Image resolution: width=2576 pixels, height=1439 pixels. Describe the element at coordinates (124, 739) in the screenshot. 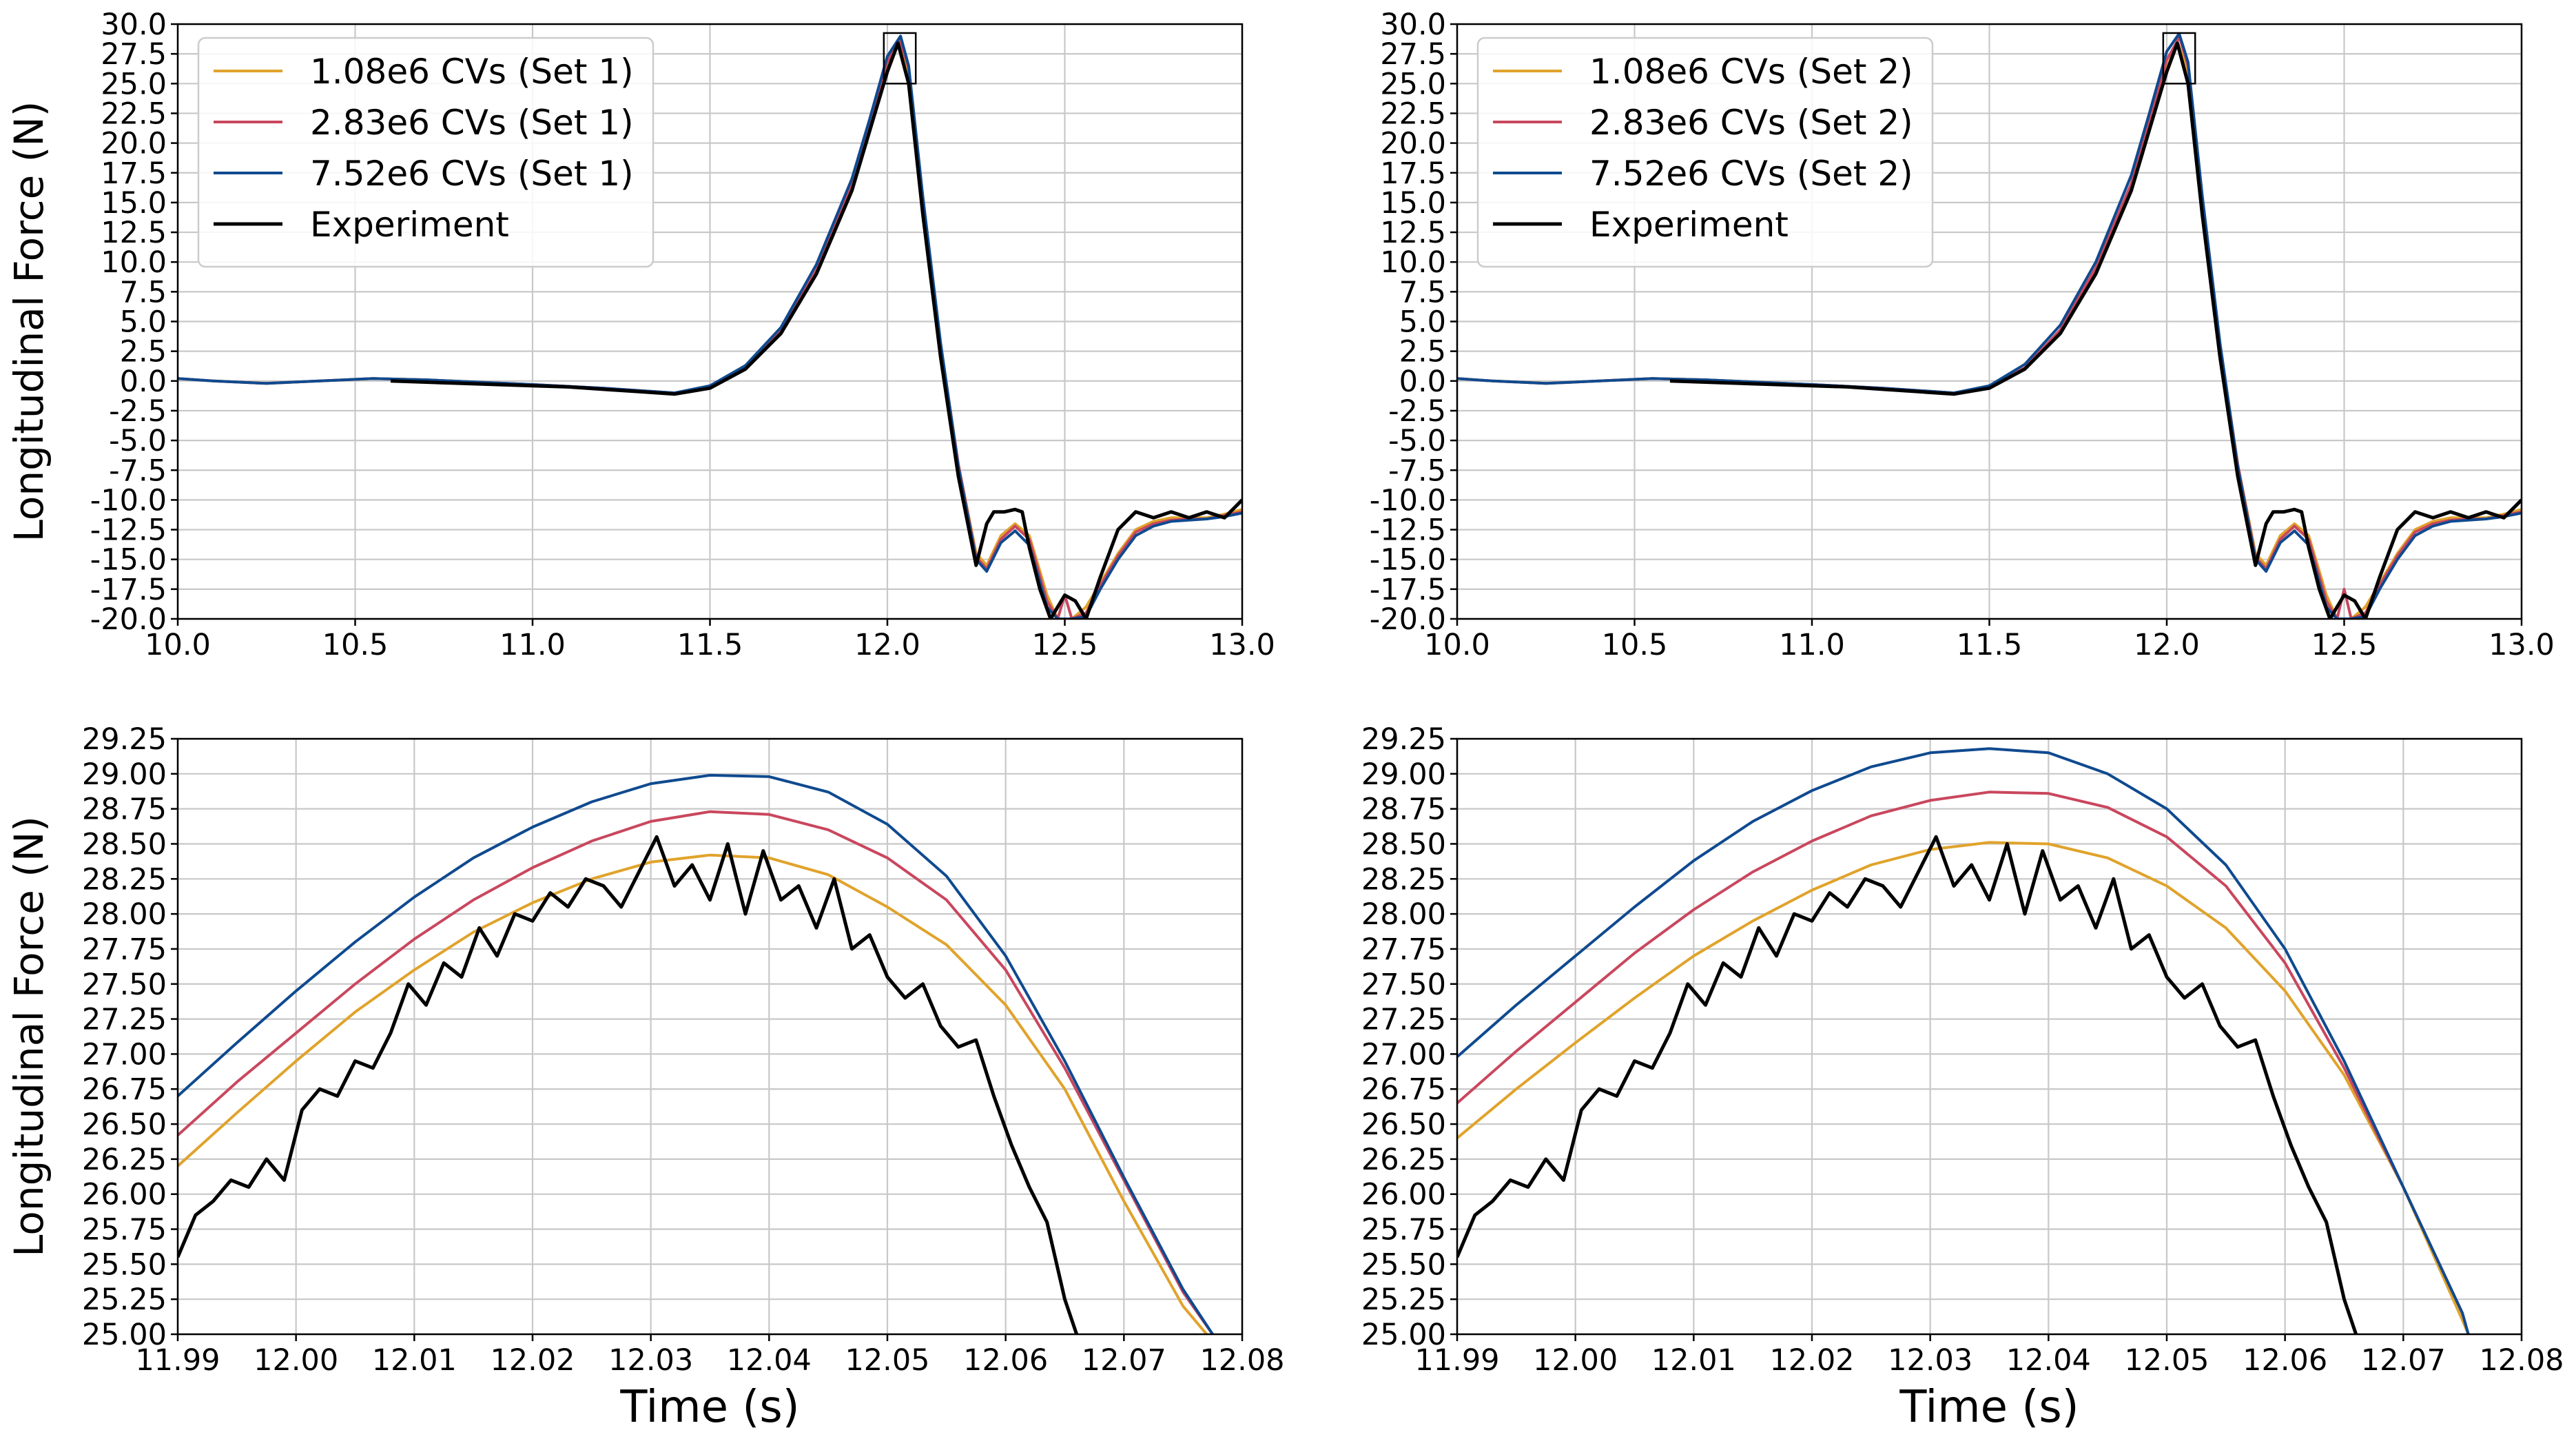

I see `y-tick-label: 29.25` at that location.